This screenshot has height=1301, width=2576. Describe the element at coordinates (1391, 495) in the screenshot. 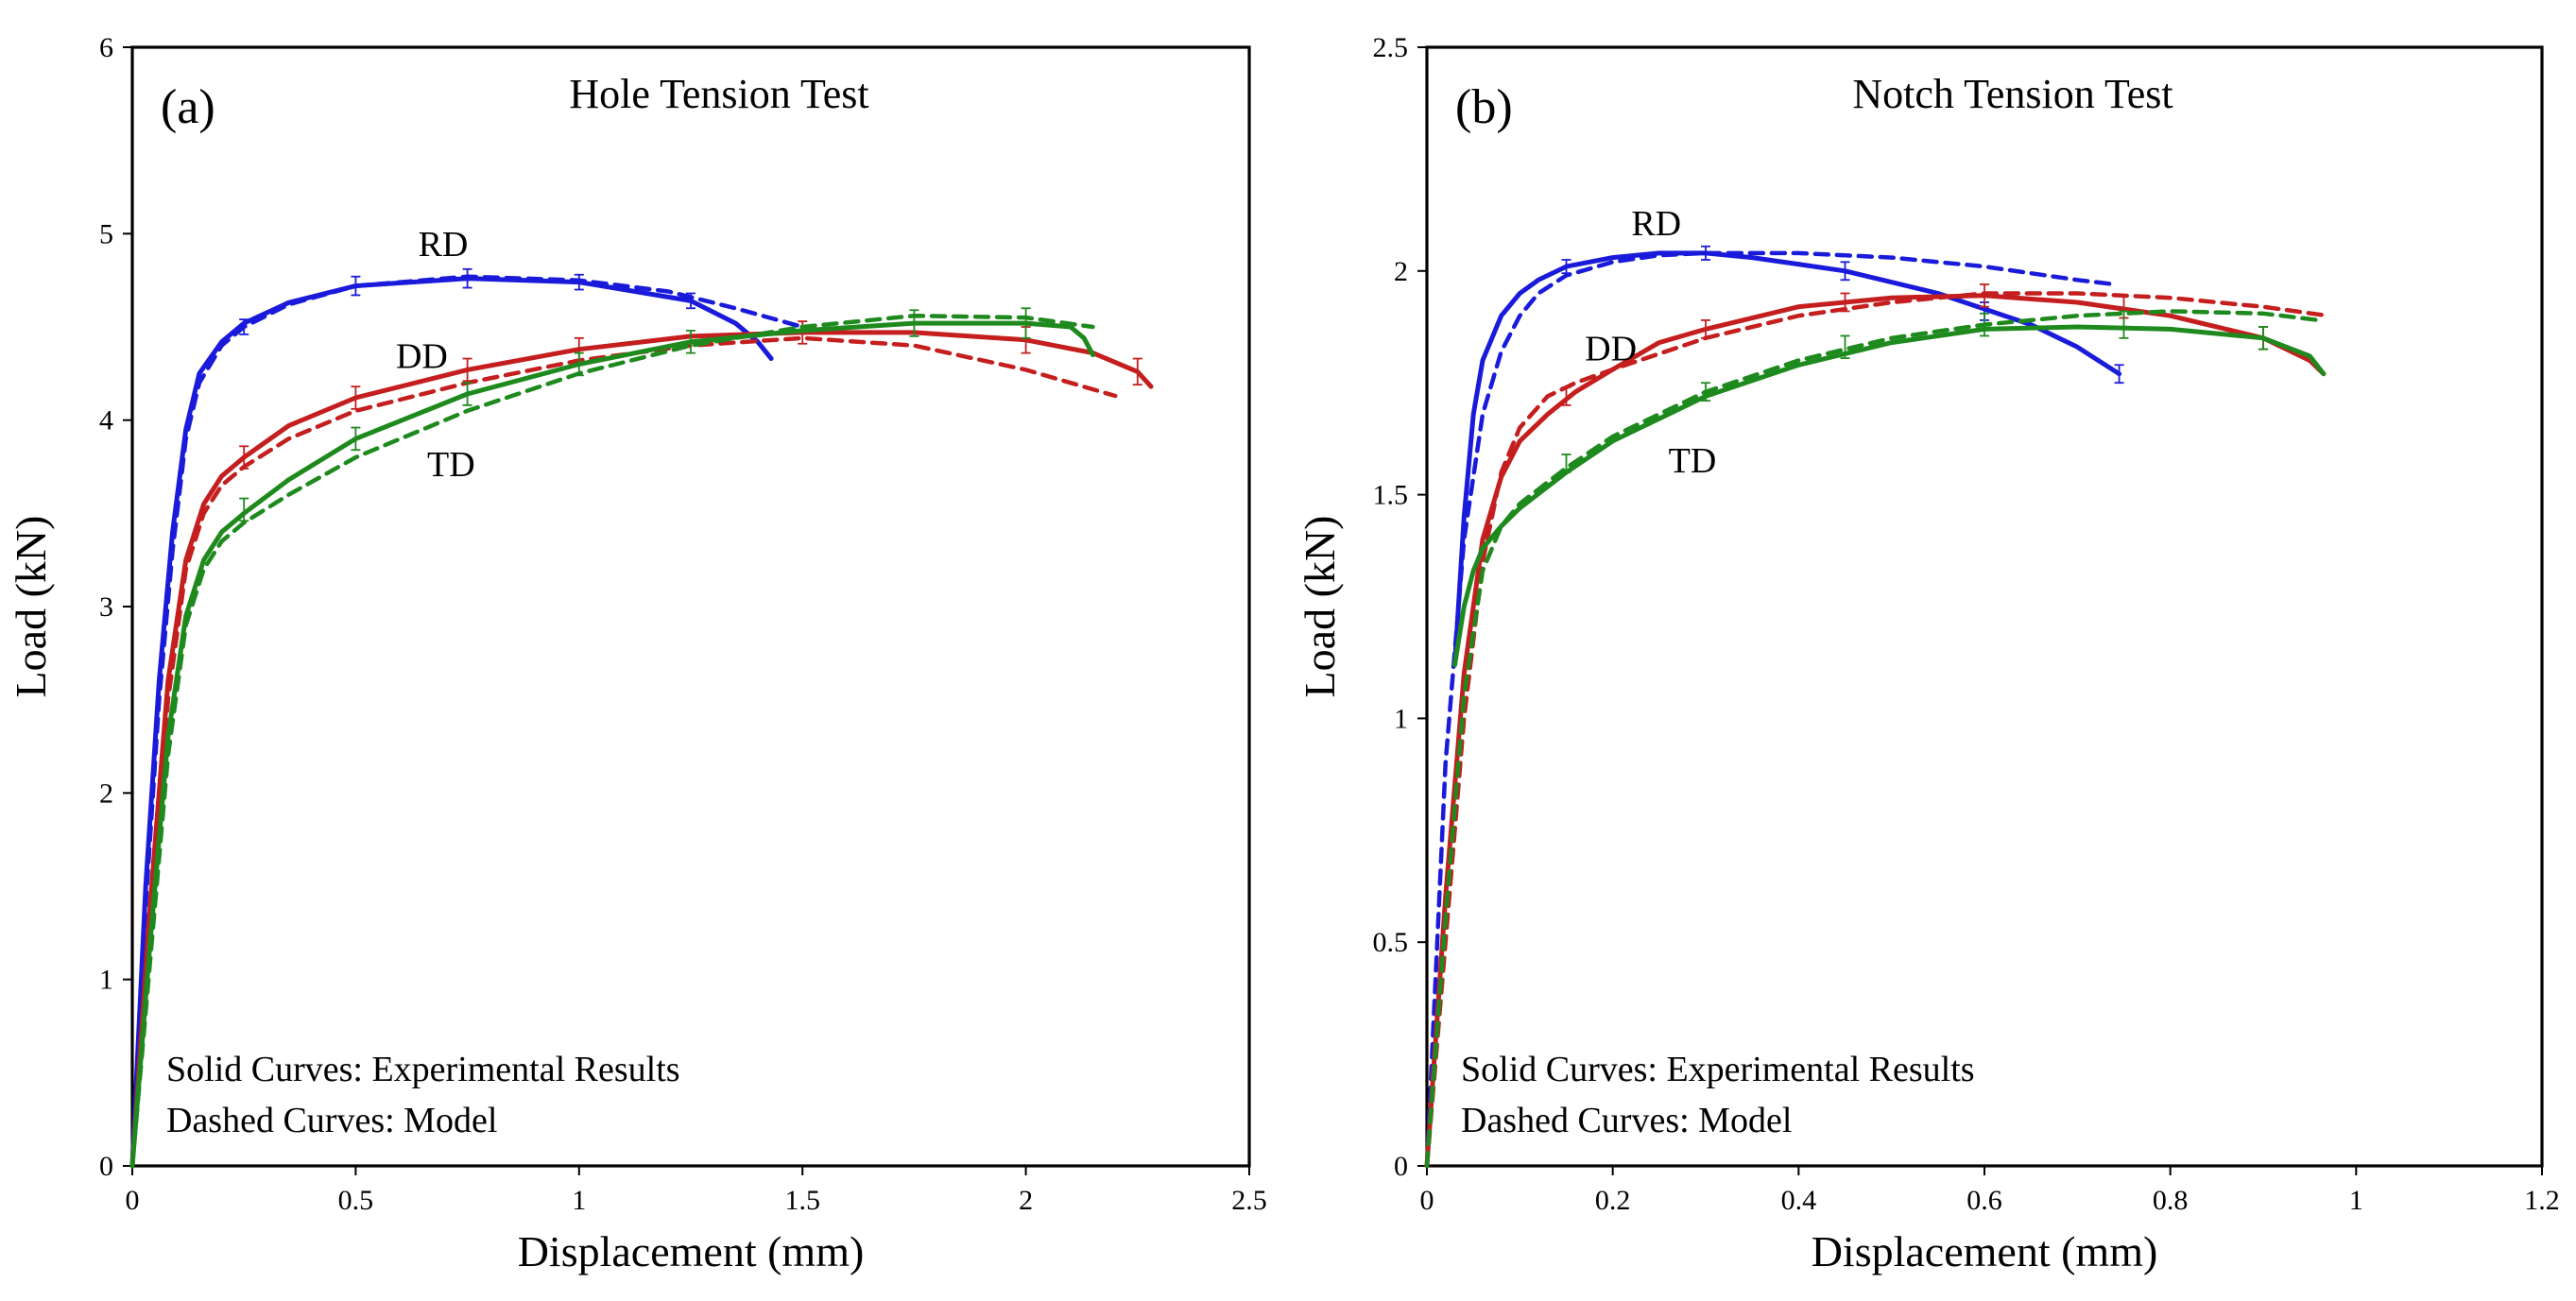

I see `y-tick-label: 1.5` at that location.